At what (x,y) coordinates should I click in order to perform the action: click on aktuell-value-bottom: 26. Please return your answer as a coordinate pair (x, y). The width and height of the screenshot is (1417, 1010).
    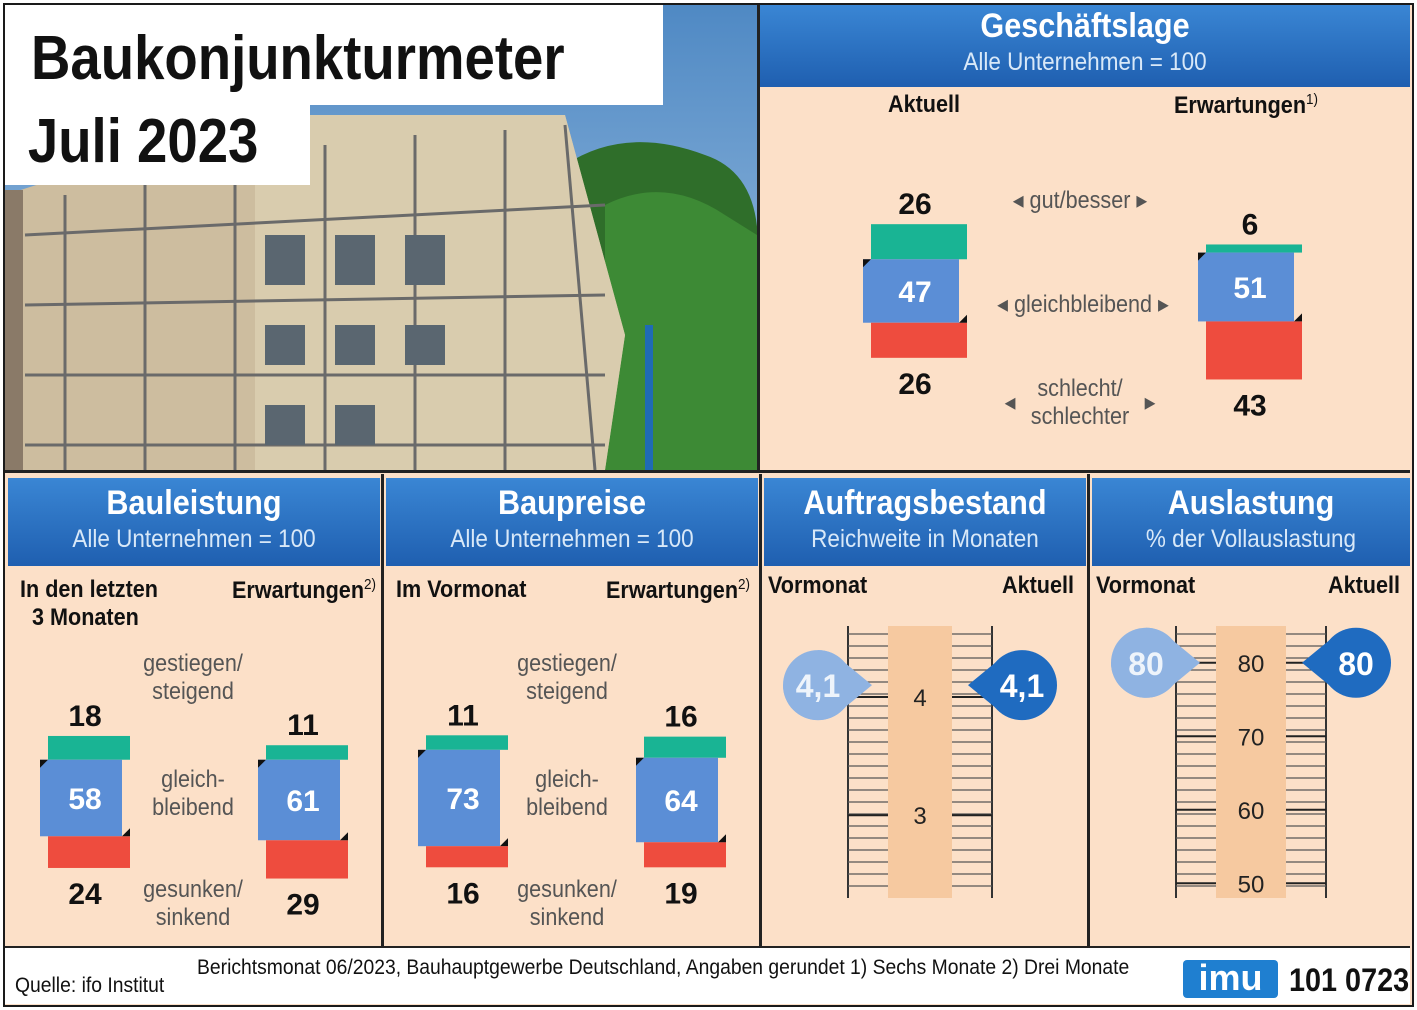
    Looking at the image, I should click on (914, 384).